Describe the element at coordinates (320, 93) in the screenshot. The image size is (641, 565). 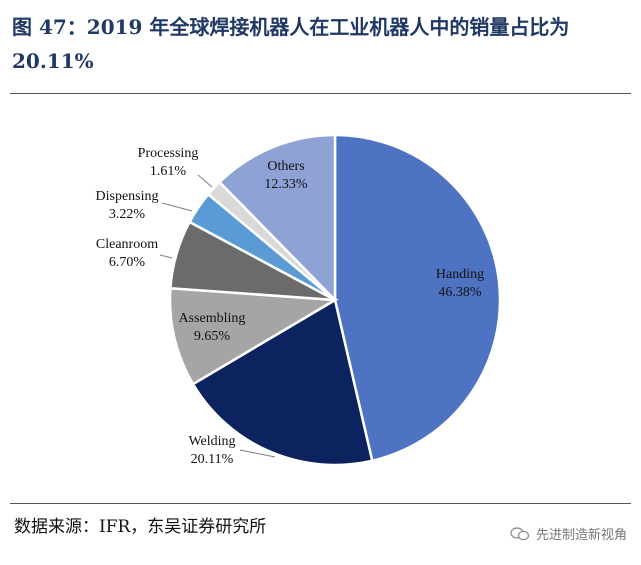
I see `top-divider` at that location.